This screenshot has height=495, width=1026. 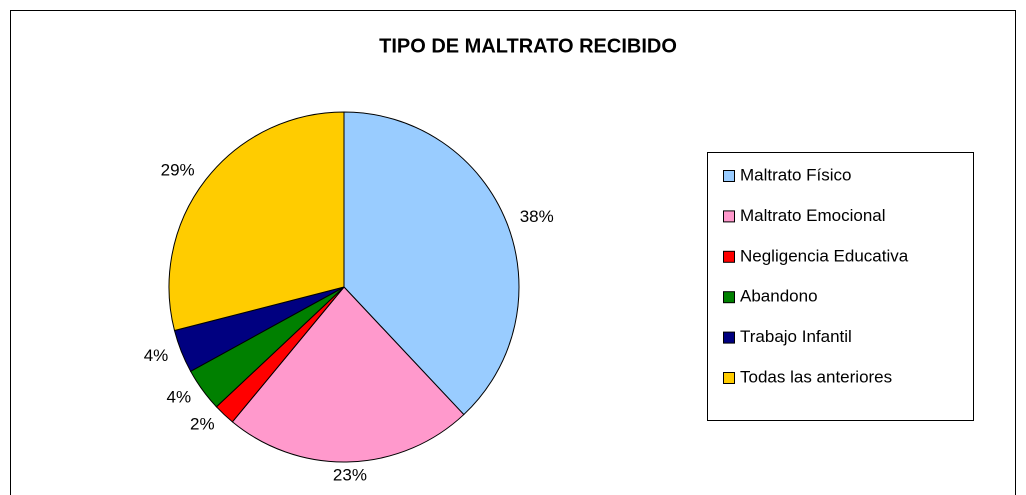 What do you see at coordinates (350, 474) in the screenshot?
I see `data-label: 23%` at bounding box center [350, 474].